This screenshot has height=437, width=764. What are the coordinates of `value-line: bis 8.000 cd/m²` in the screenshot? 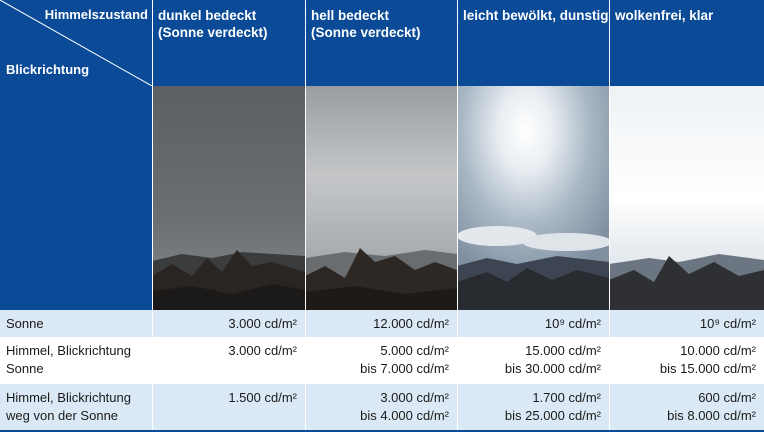 It's located at (711, 415).